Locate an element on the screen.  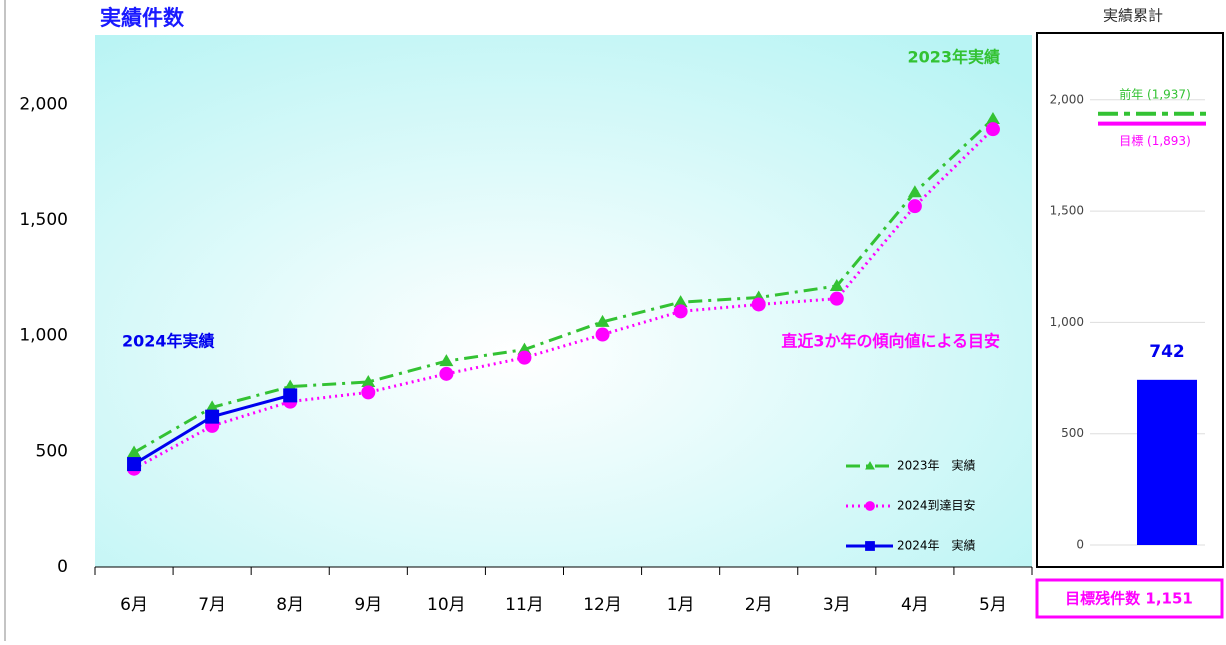
x-tick-label: 12月 is located at coordinates (602, 605).